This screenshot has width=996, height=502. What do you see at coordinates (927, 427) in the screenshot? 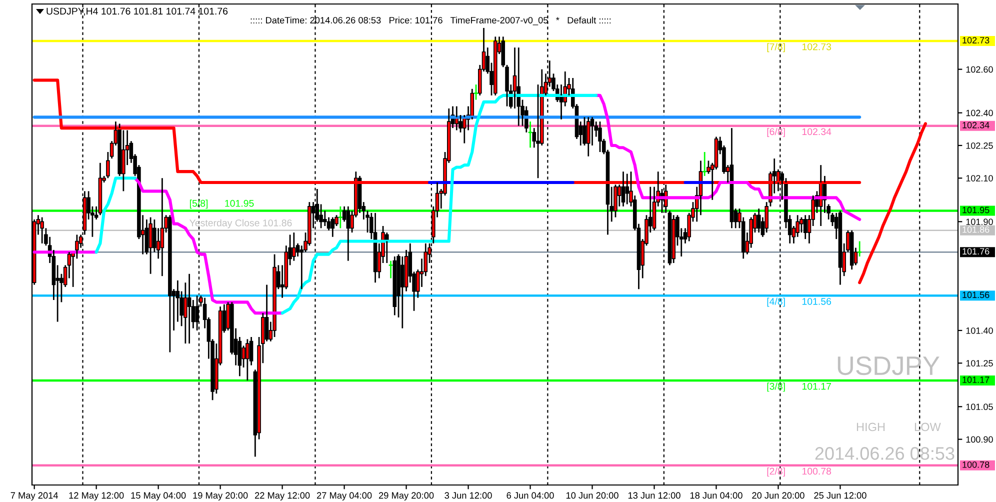
I see `annotation: LOW` at bounding box center [927, 427].